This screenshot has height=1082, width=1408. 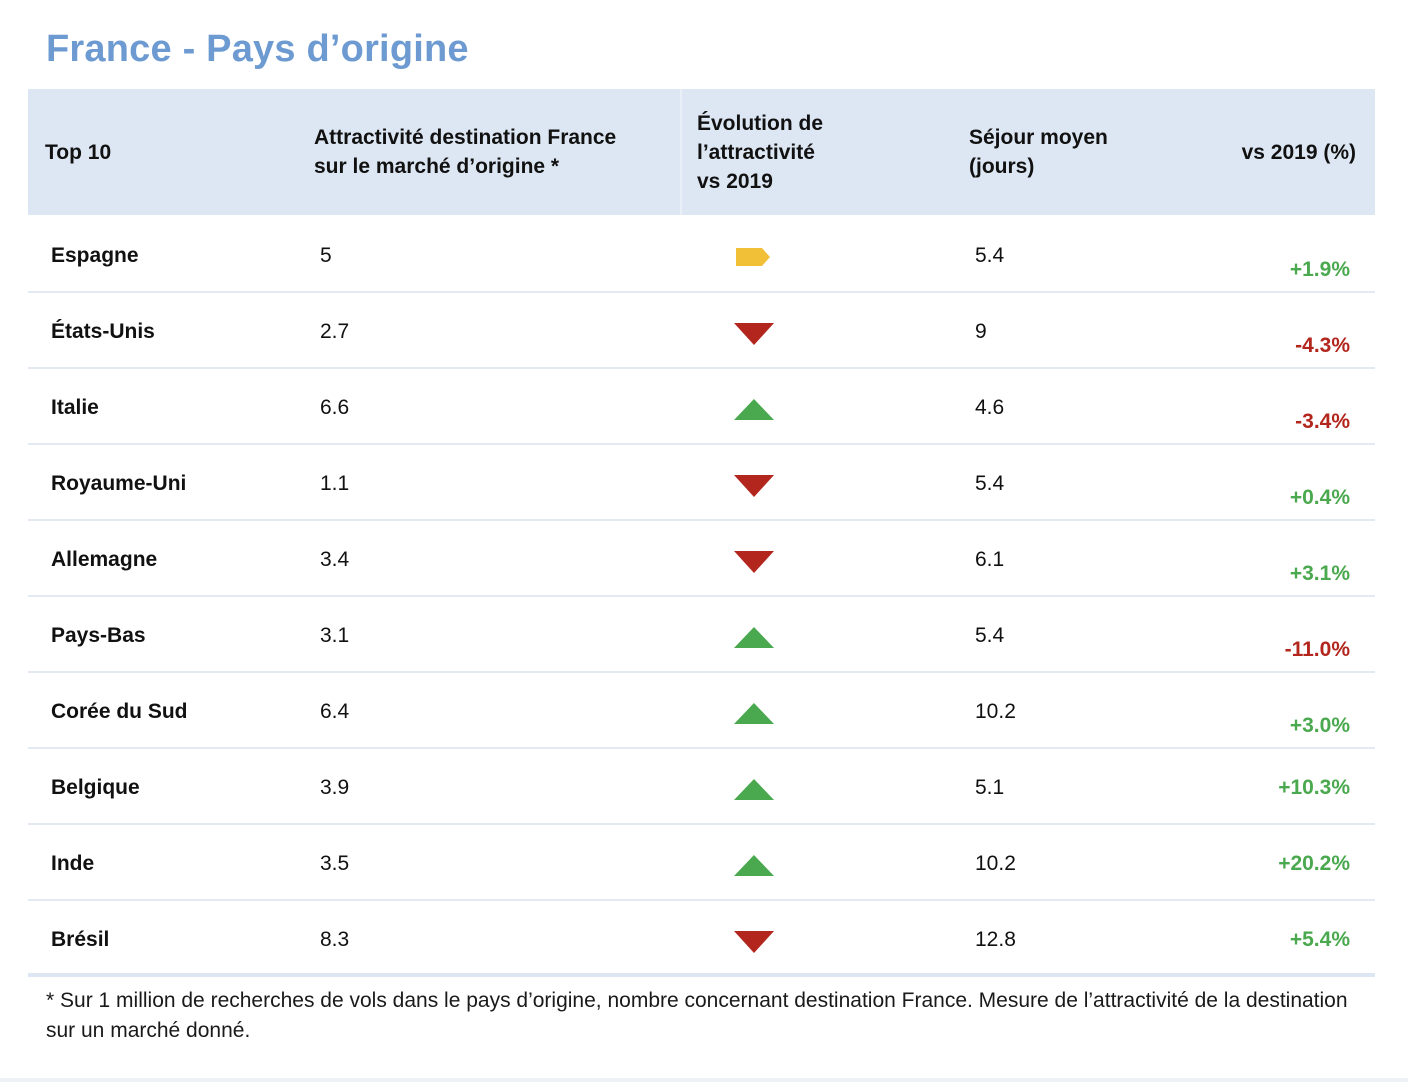 What do you see at coordinates (78, 152) in the screenshot?
I see `column-header-top10-label: Top 10` at bounding box center [78, 152].